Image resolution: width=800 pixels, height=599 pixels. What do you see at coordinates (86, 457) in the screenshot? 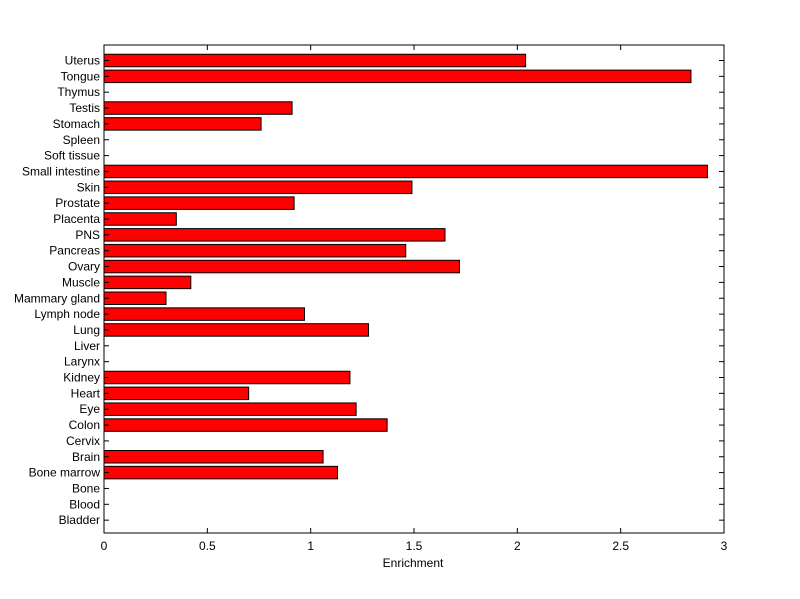
I see `y-tick-label: Brain` at bounding box center [86, 457].